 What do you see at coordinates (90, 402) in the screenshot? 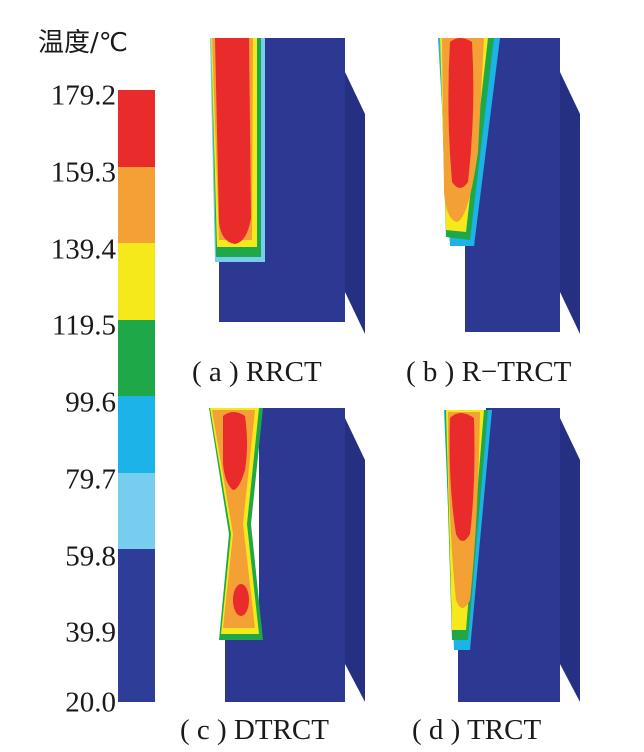
I see `legend-tick: 99.6` at bounding box center [90, 402].